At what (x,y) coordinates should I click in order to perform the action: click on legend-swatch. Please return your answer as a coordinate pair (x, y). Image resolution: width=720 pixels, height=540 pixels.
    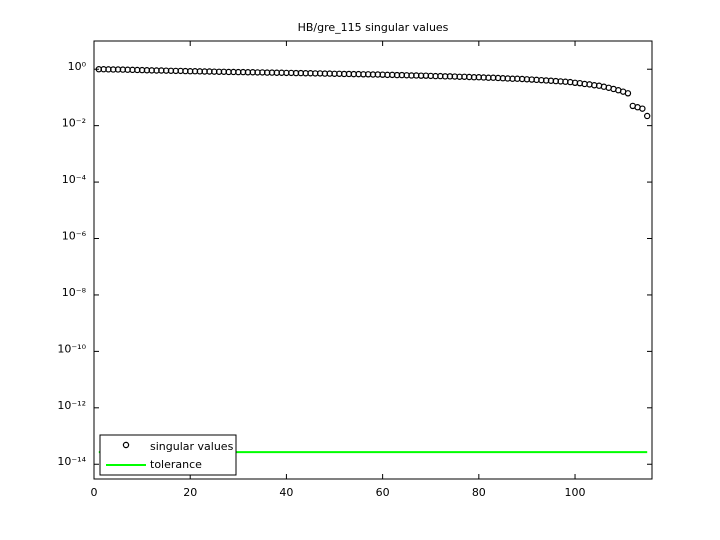
    Looking at the image, I should click on (126, 445).